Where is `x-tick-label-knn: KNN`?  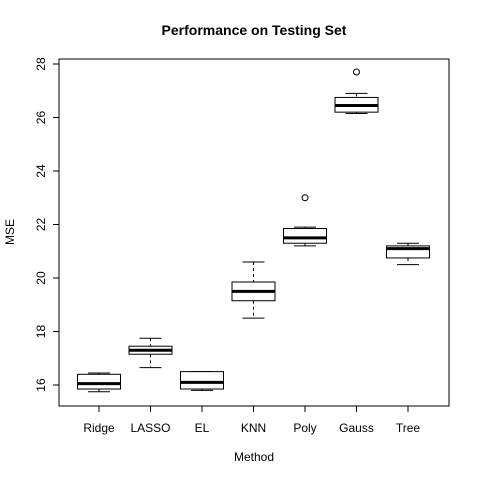 x-tick-label-knn: KNN is located at coordinates (253, 428).